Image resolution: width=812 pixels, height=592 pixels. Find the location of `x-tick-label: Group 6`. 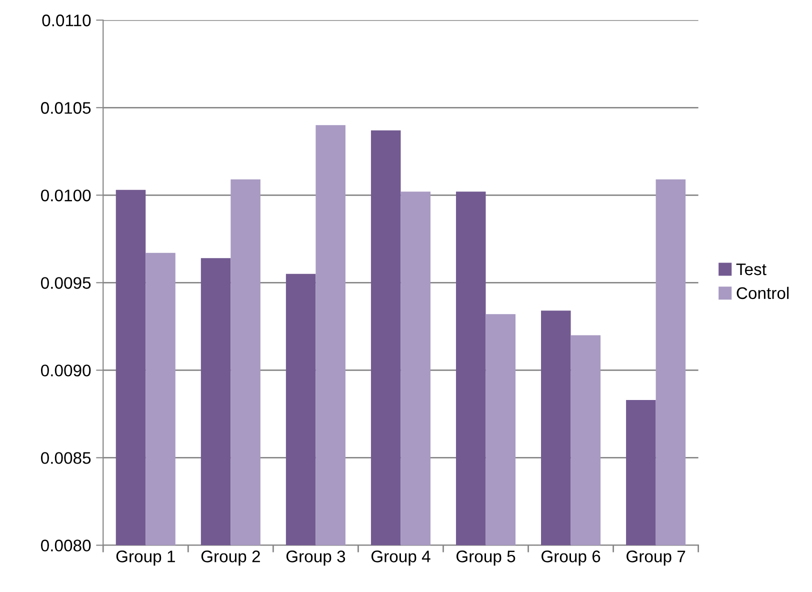

x-tick-label: Group 6 is located at coordinates (571, 558).